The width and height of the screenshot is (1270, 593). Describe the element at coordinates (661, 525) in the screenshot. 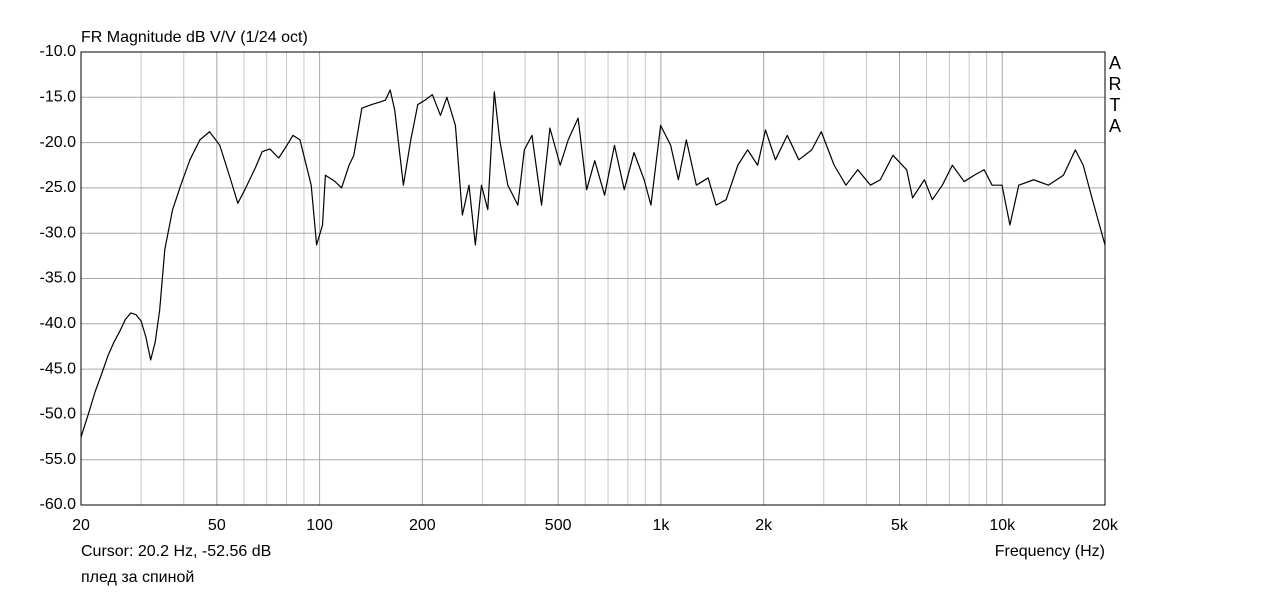

I see `x-tick-label: 1k` at that location.